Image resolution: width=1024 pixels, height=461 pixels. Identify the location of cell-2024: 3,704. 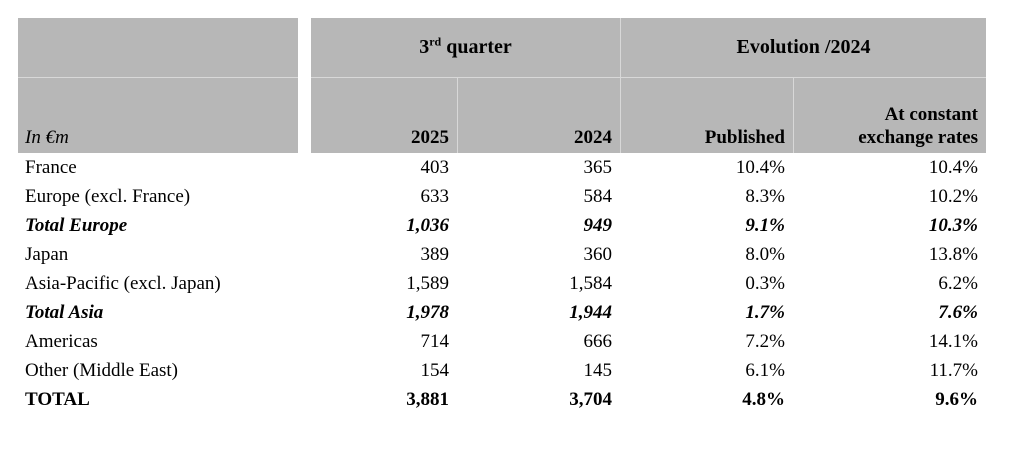
(590, 399).